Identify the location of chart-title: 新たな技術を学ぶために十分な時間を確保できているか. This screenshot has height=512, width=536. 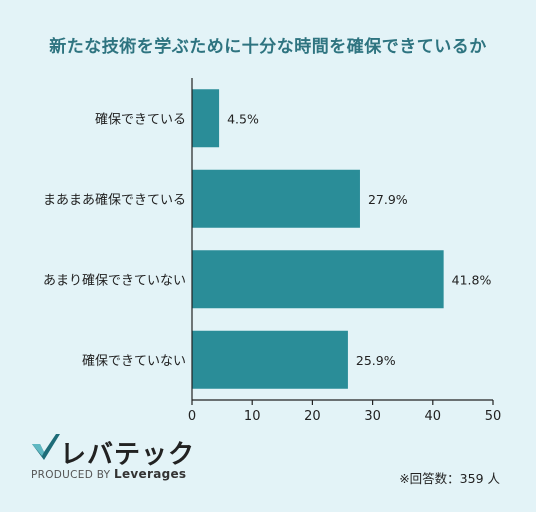
(268, 47).